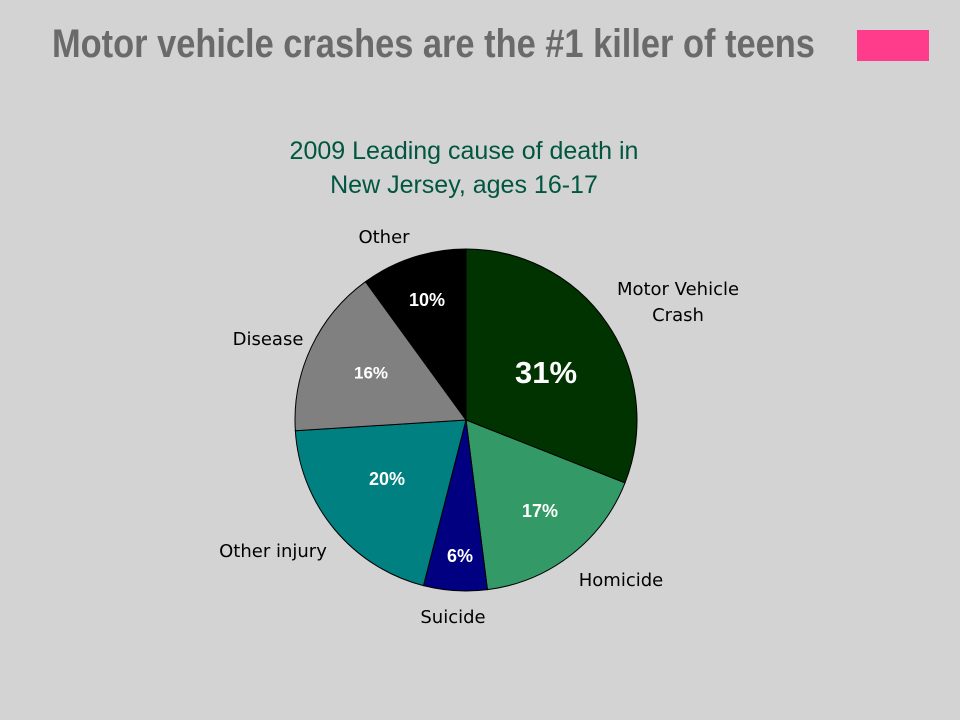 The height and width of the screenshot is (720, 960). What do you see at coordinates (893, 45) in the screenshot?
I see `accent-bar` at bounding box center [893, 45].